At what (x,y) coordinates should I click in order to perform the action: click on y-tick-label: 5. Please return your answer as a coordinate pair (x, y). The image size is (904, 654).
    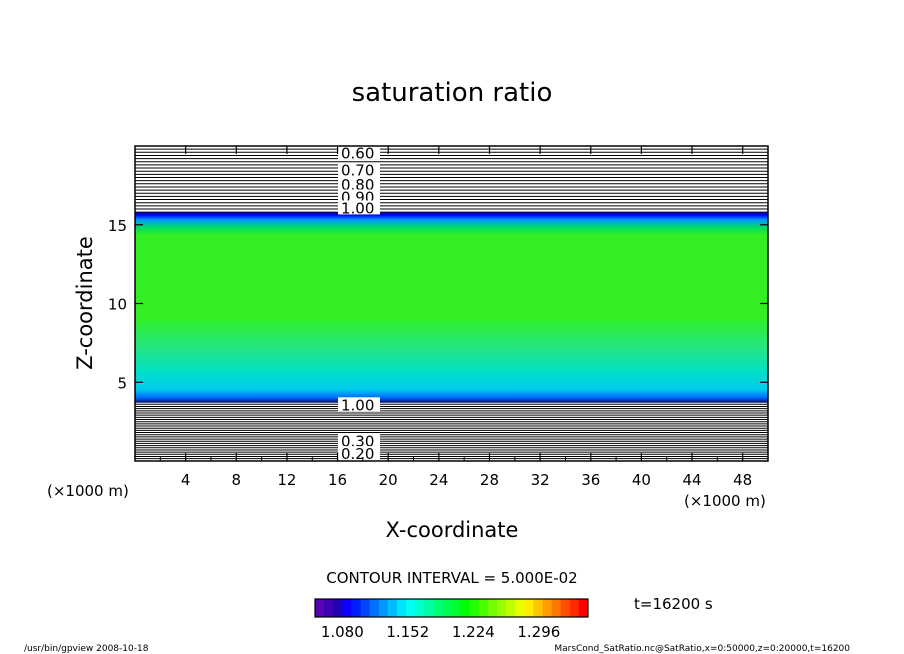
    Looking at the image, I should click on (122, 383).